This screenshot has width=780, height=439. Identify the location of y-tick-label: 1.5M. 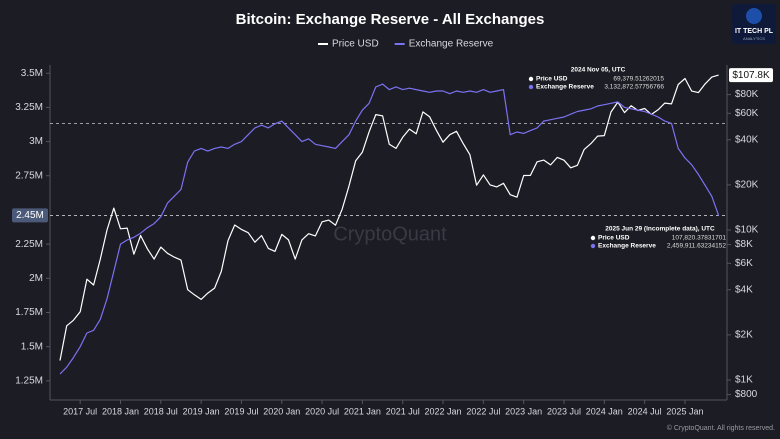
(32, 346).